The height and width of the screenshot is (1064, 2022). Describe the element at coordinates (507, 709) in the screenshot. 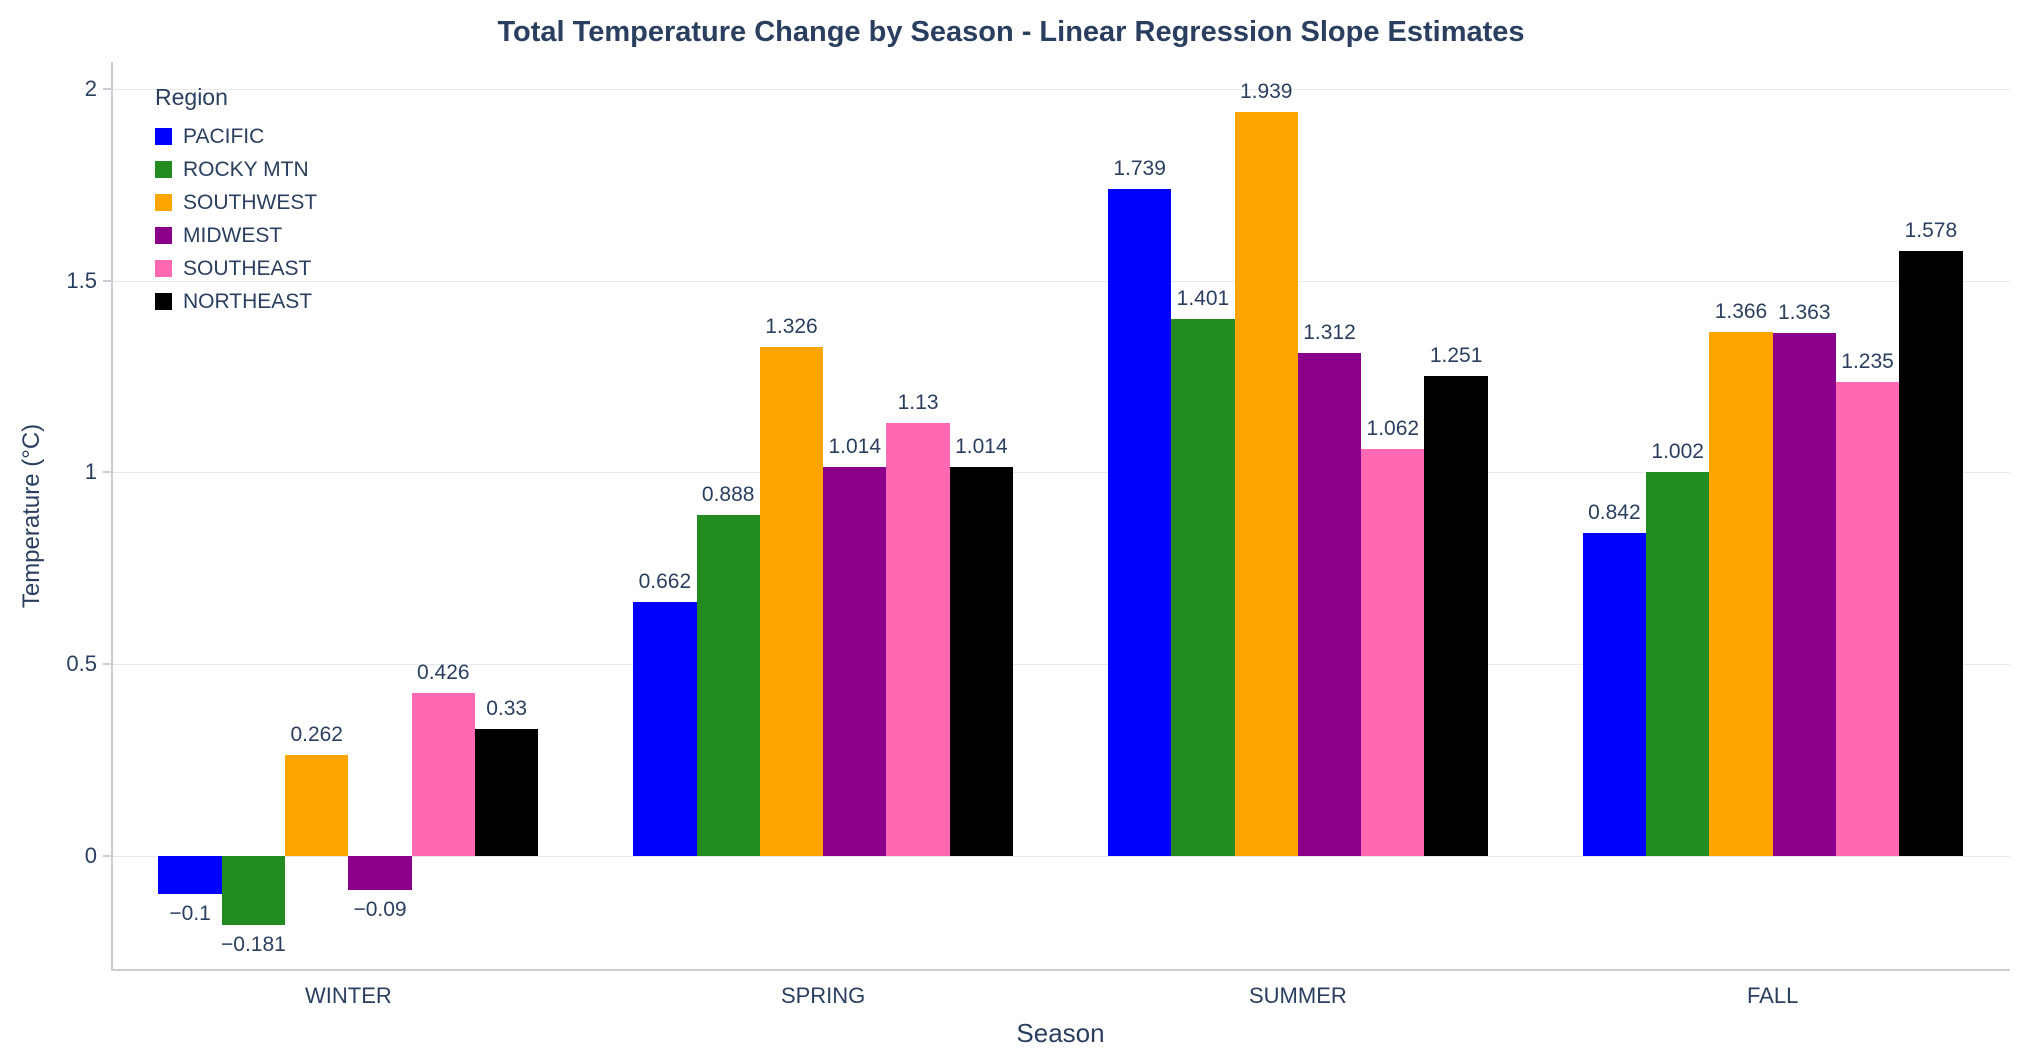

I see `bar-value-label-northeast-winter: 0.33` at that location.